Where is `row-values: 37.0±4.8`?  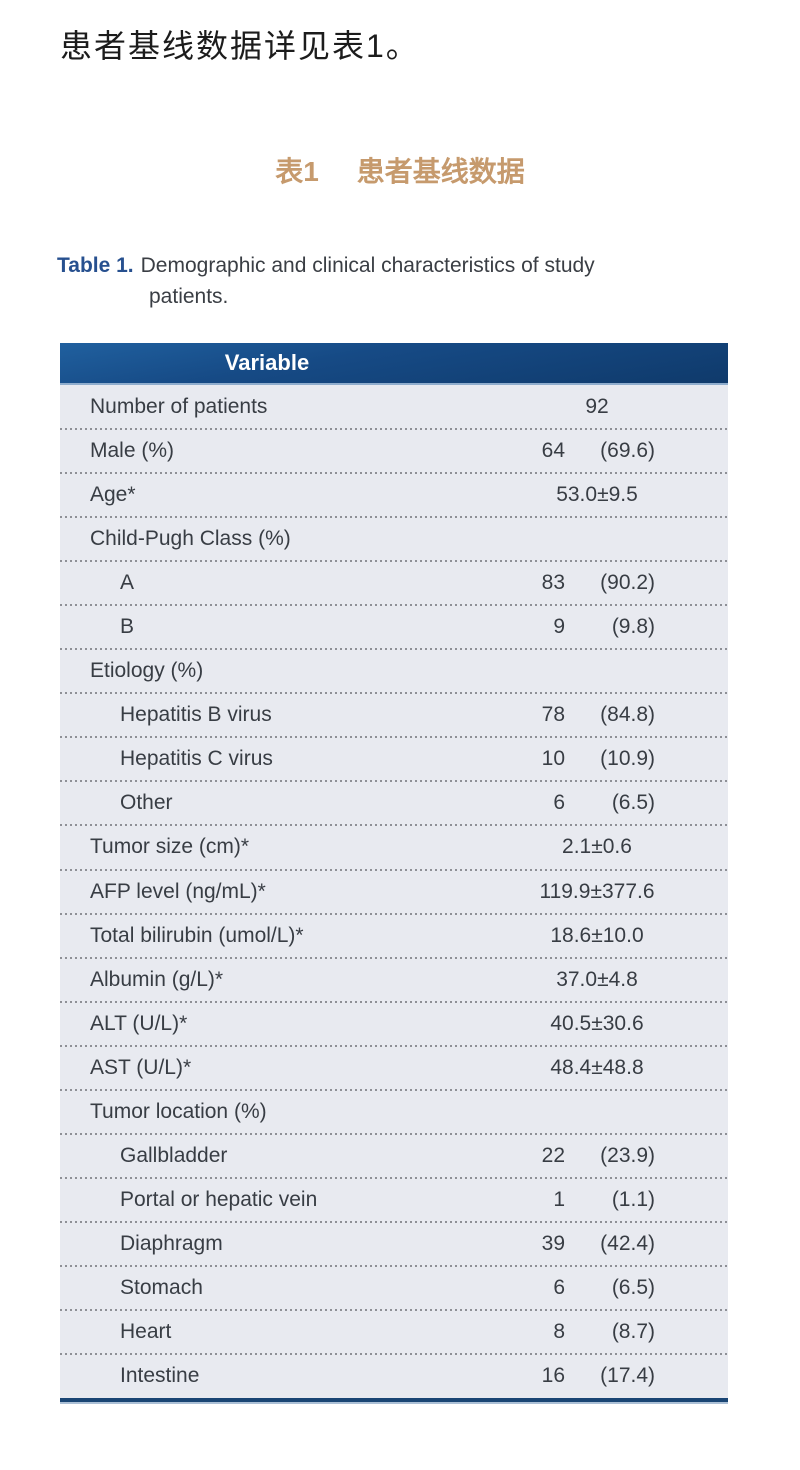 row-values: 37.0±4.8 is located at coordinates (597, 980).